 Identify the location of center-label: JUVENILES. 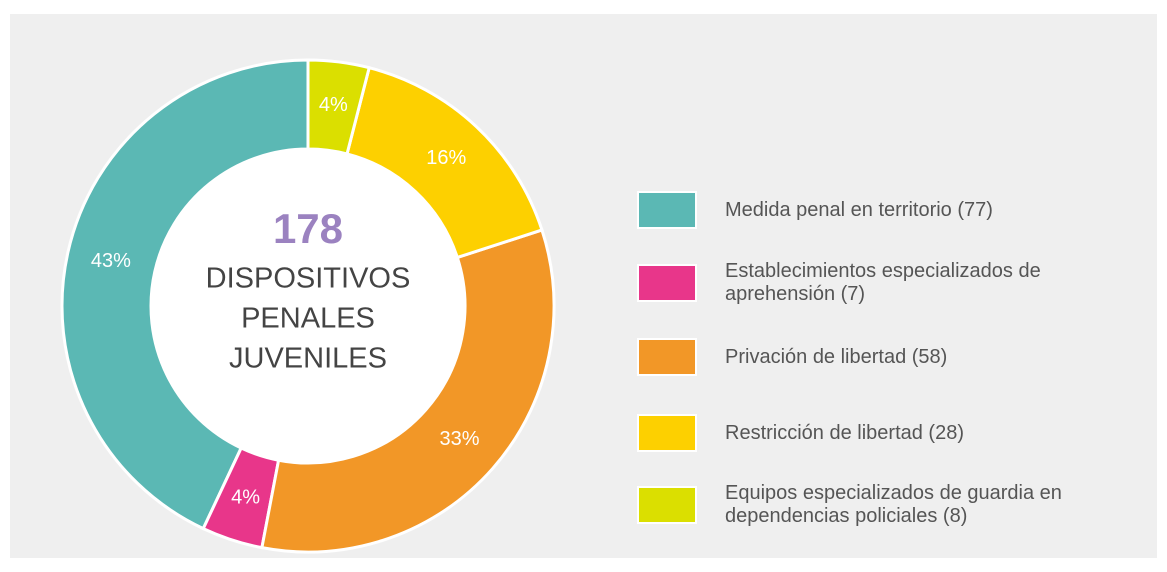
(308, 359).